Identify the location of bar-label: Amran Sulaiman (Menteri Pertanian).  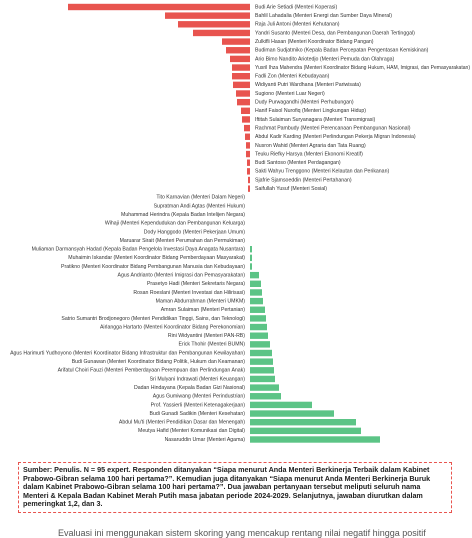
(203, 310).